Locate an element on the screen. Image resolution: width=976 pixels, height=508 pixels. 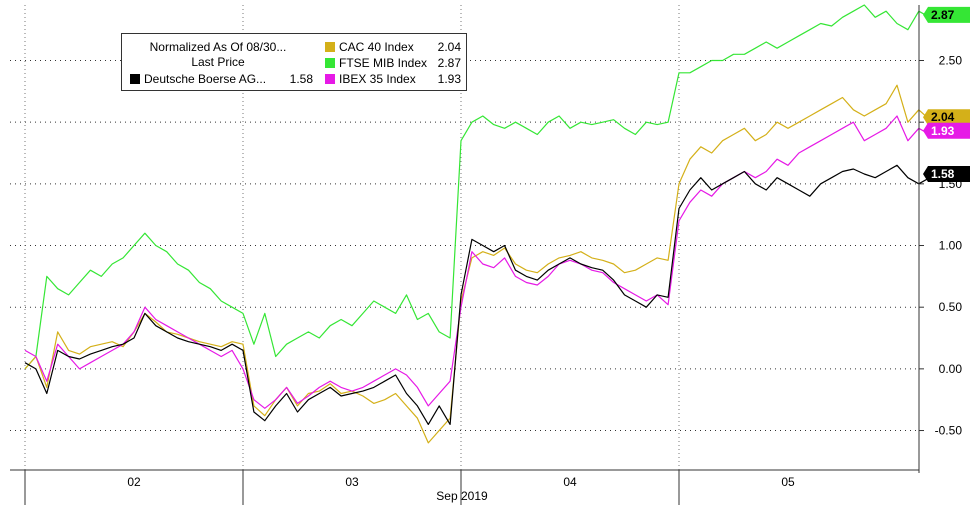
legend-item-cac40: CAC 40 Index 2.04 is located at coordinates (393, 47).